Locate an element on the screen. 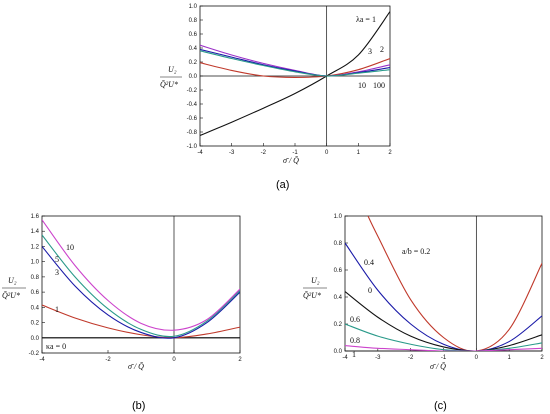 This screenshot has width=550, height=414. panel-b-annot-10: 10 is located at coordinates (70, 247).